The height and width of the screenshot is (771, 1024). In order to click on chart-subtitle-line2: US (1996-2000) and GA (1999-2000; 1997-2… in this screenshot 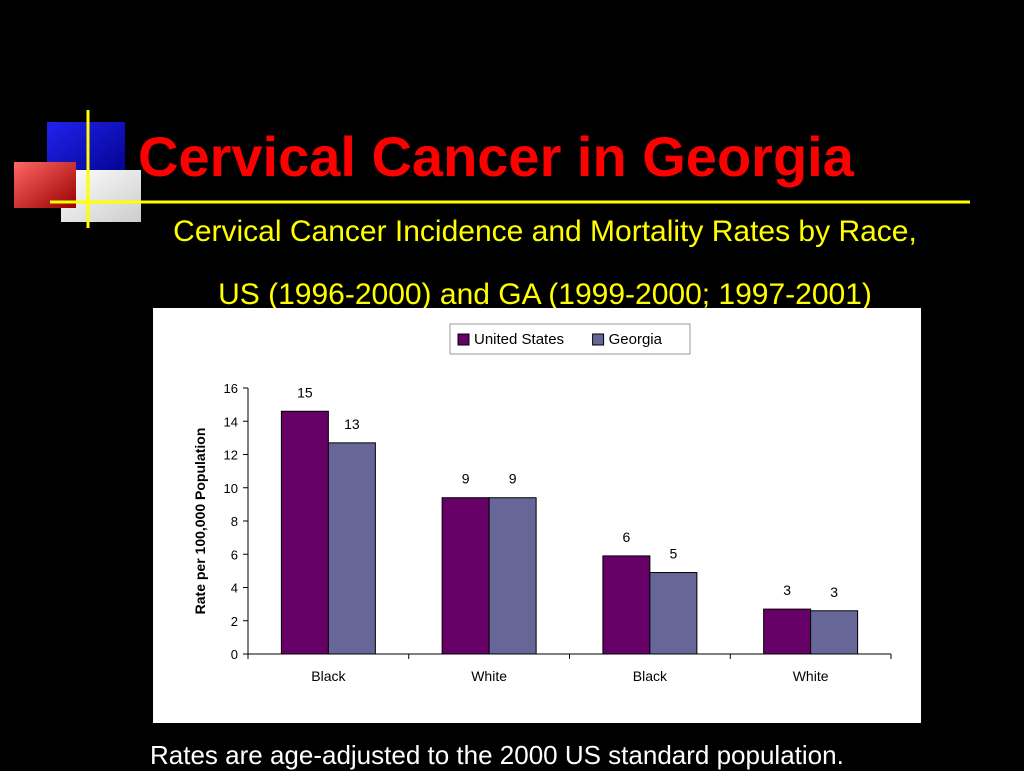, I will do `click(545, 294)`.